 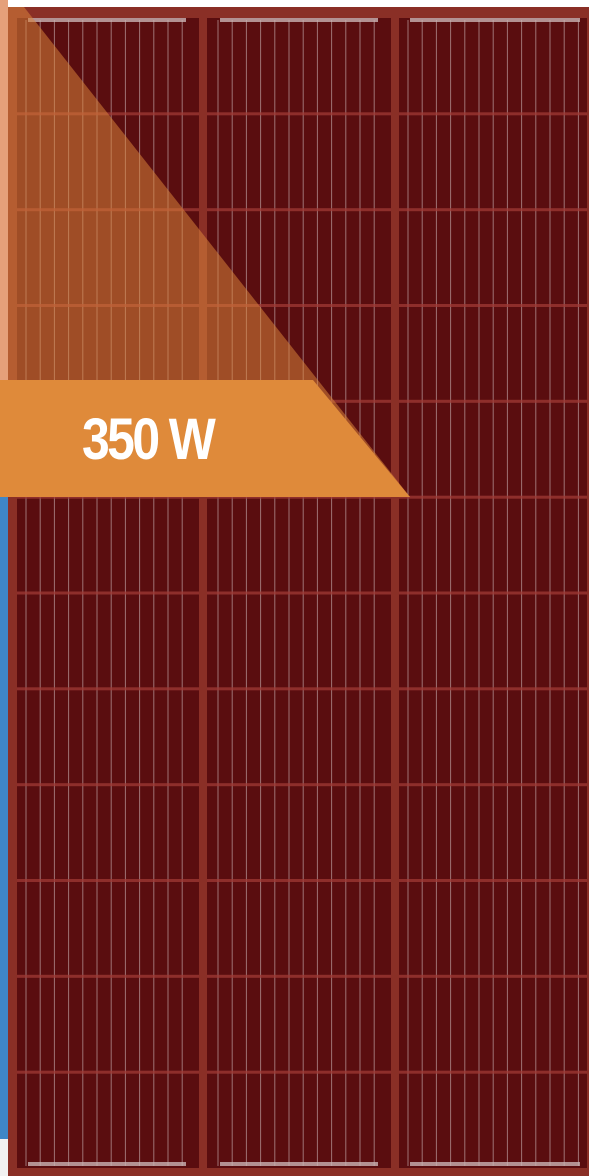 I want to click on left-edge-blue, so click(x=4, y=817).